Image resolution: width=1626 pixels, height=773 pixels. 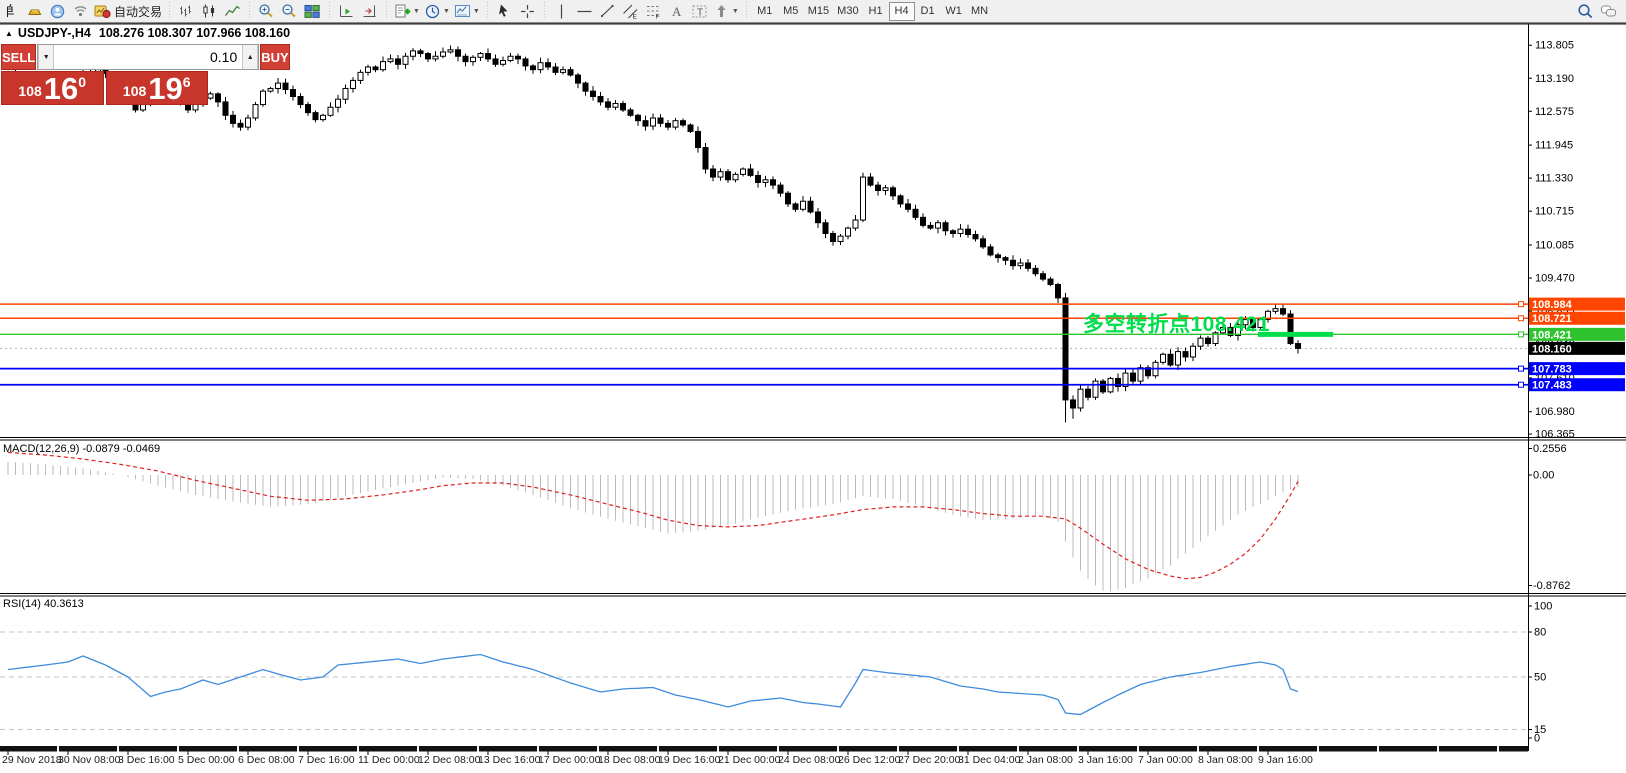 What do you see at coordinates (467, 11) in the screenshot?
I see `templates-icon: ▼` at bounding box center [467, 11].